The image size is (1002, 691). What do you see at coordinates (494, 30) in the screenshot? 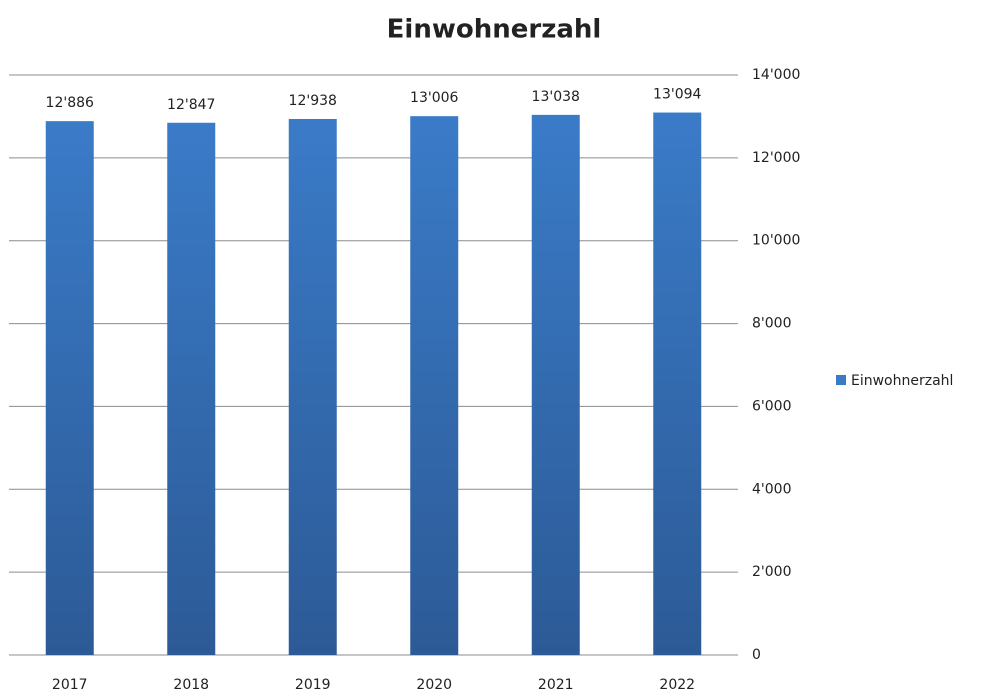
I see `chart-title: Einwohnerzahl` at bounding box center [494, 30].